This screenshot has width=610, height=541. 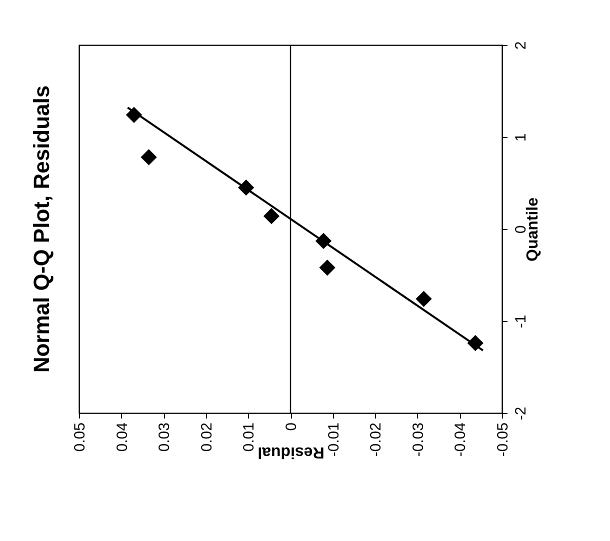 What do you see at coordinates (207, 437) in the screenshot?
I see `x-tick-label: 0.02` at bounding box center [207, 437].